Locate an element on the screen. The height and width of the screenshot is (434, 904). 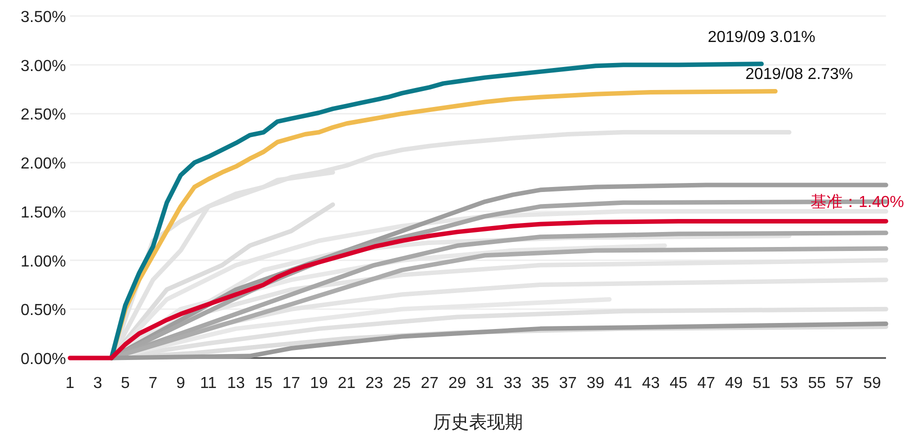
x-tick-label: 1 is located at coordinates (70, 383).